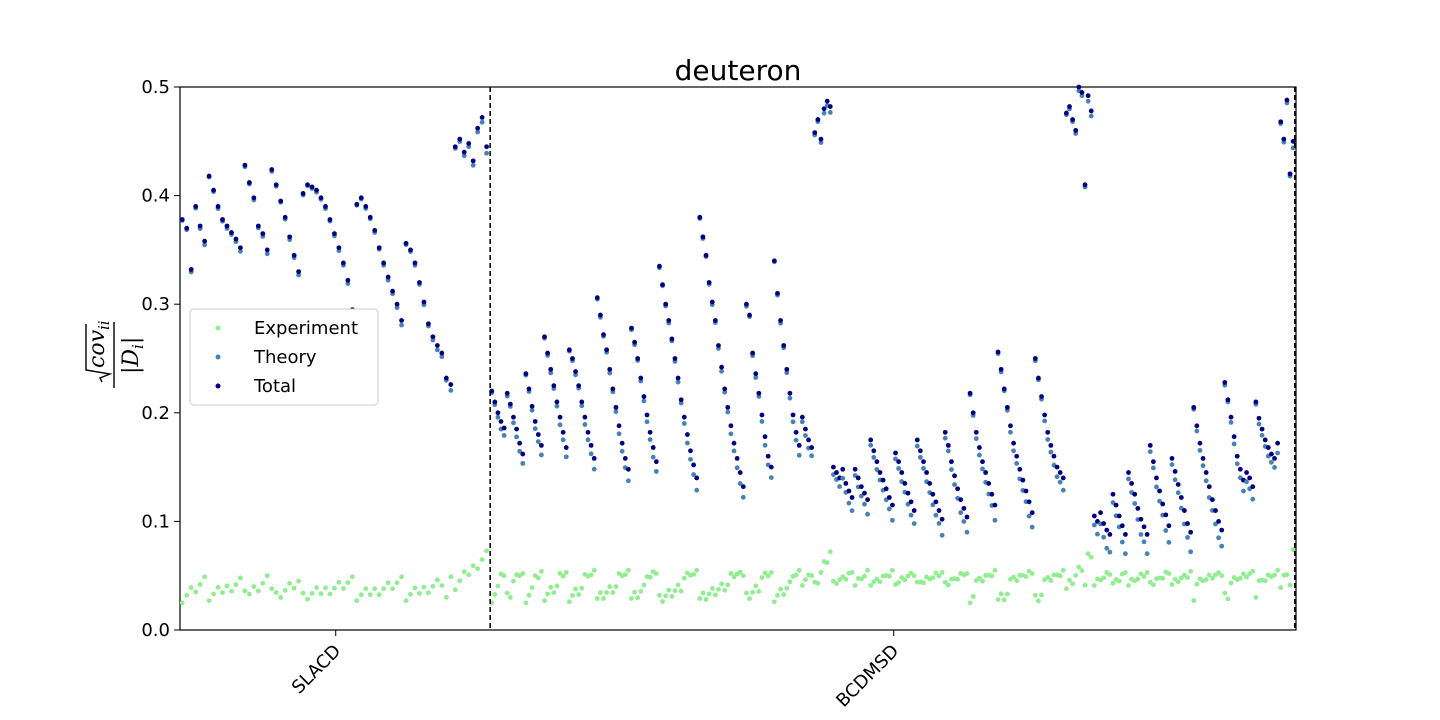 This screenshot has height=720, width=1440. What do you see at coordinates (867, 676) in the screenshot?
I see `x-tick-label: BCDMSD` at bounding box center [867, 676].